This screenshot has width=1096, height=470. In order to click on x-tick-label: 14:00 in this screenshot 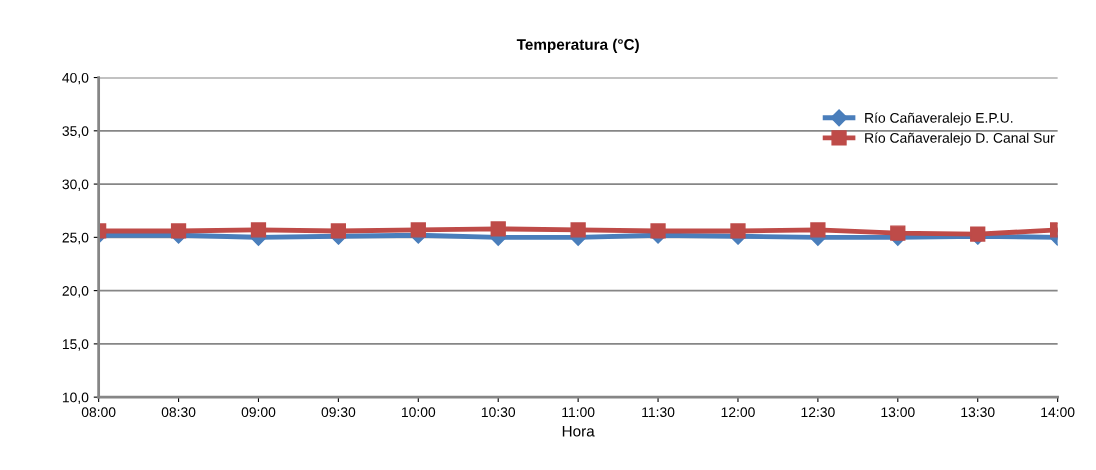, I will do `click(1058, 412)`.